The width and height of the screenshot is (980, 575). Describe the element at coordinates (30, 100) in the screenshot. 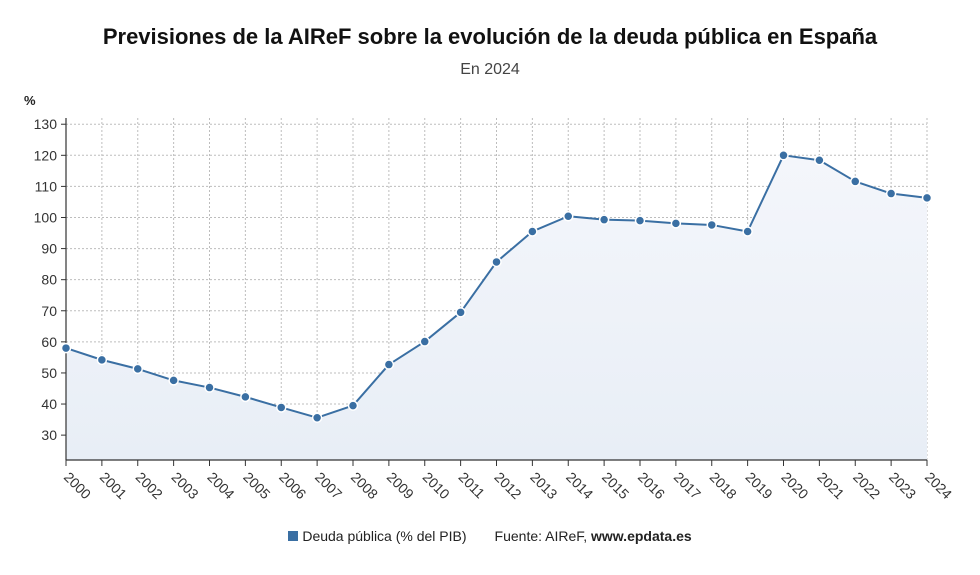

I see `y-axis-unit-label: %` at that location.